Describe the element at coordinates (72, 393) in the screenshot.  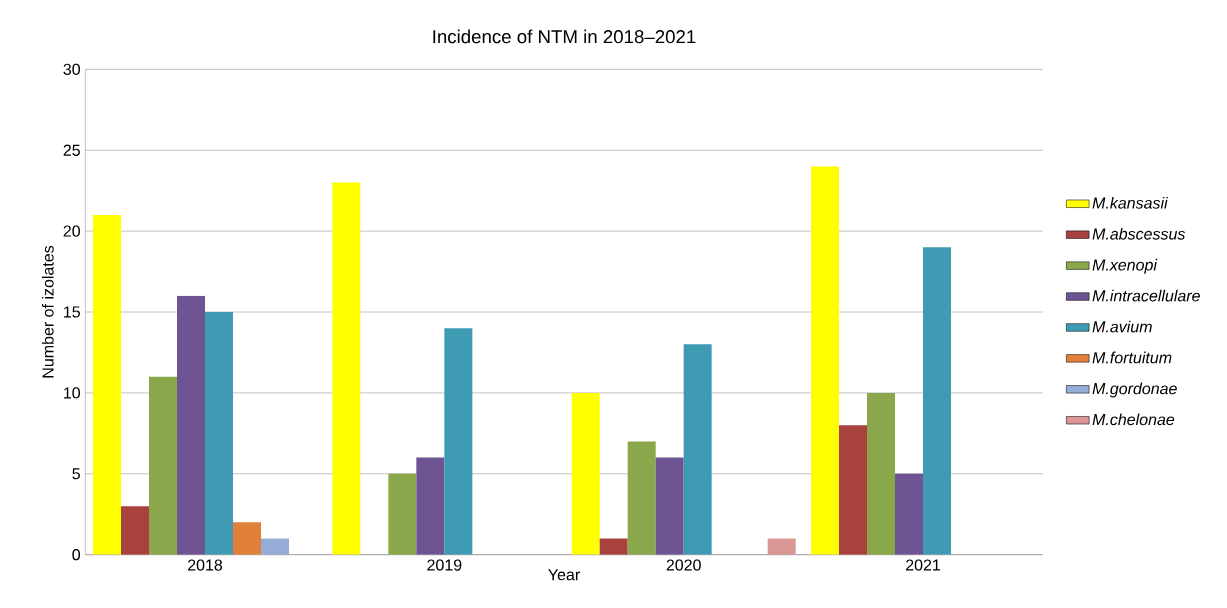
I see `y-tick-label: 10` at that location.